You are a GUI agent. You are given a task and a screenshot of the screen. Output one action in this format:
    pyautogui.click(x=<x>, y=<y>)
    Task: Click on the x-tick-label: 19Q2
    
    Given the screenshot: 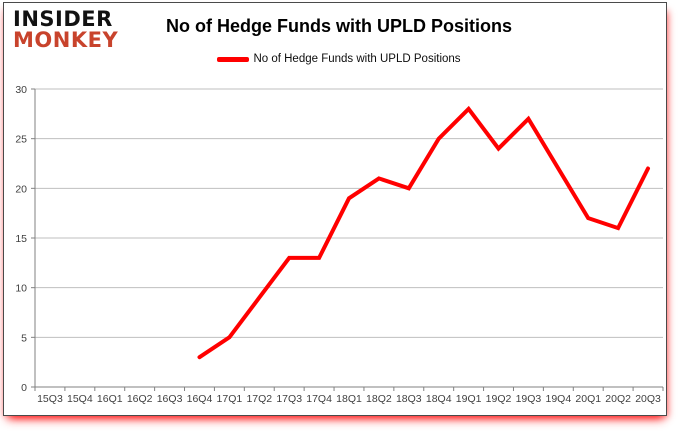 What is the action you would take?
    pyautogui.click(x=499, y=399)
    